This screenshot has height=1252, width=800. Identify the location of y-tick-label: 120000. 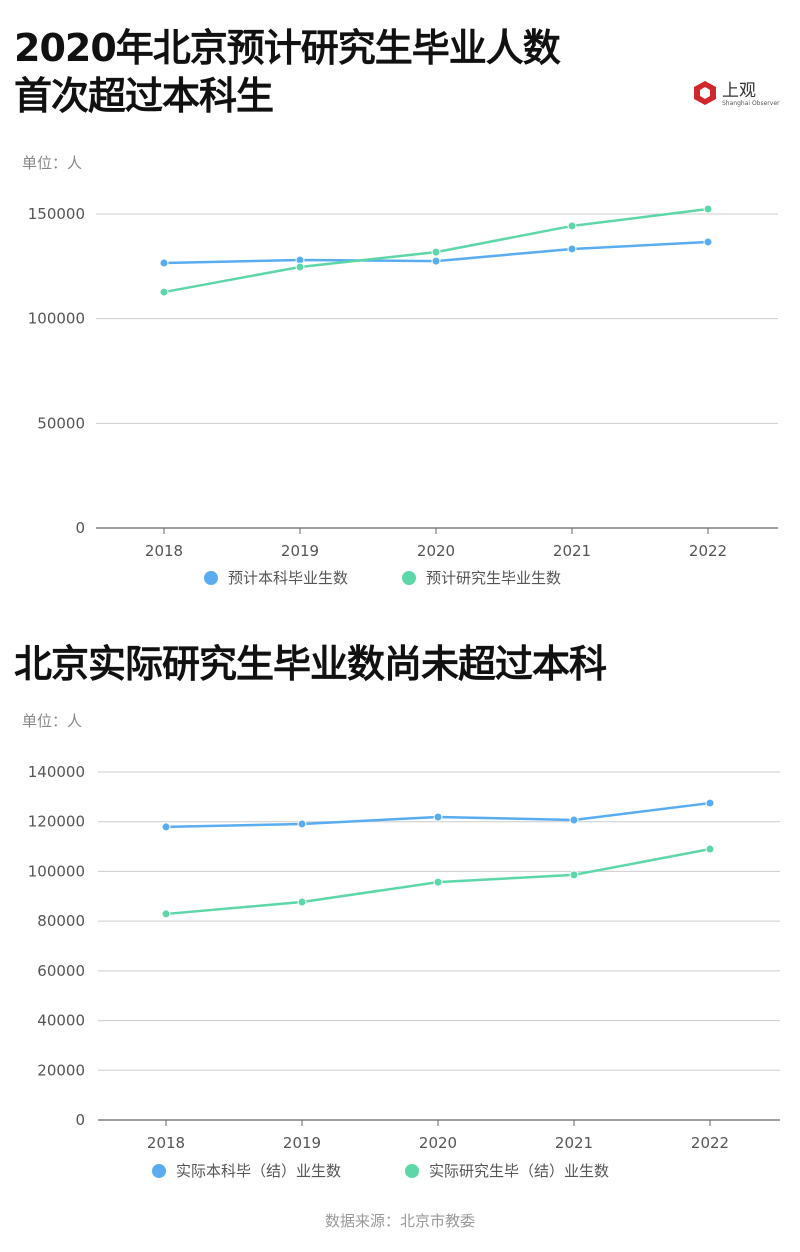
(56, 822).